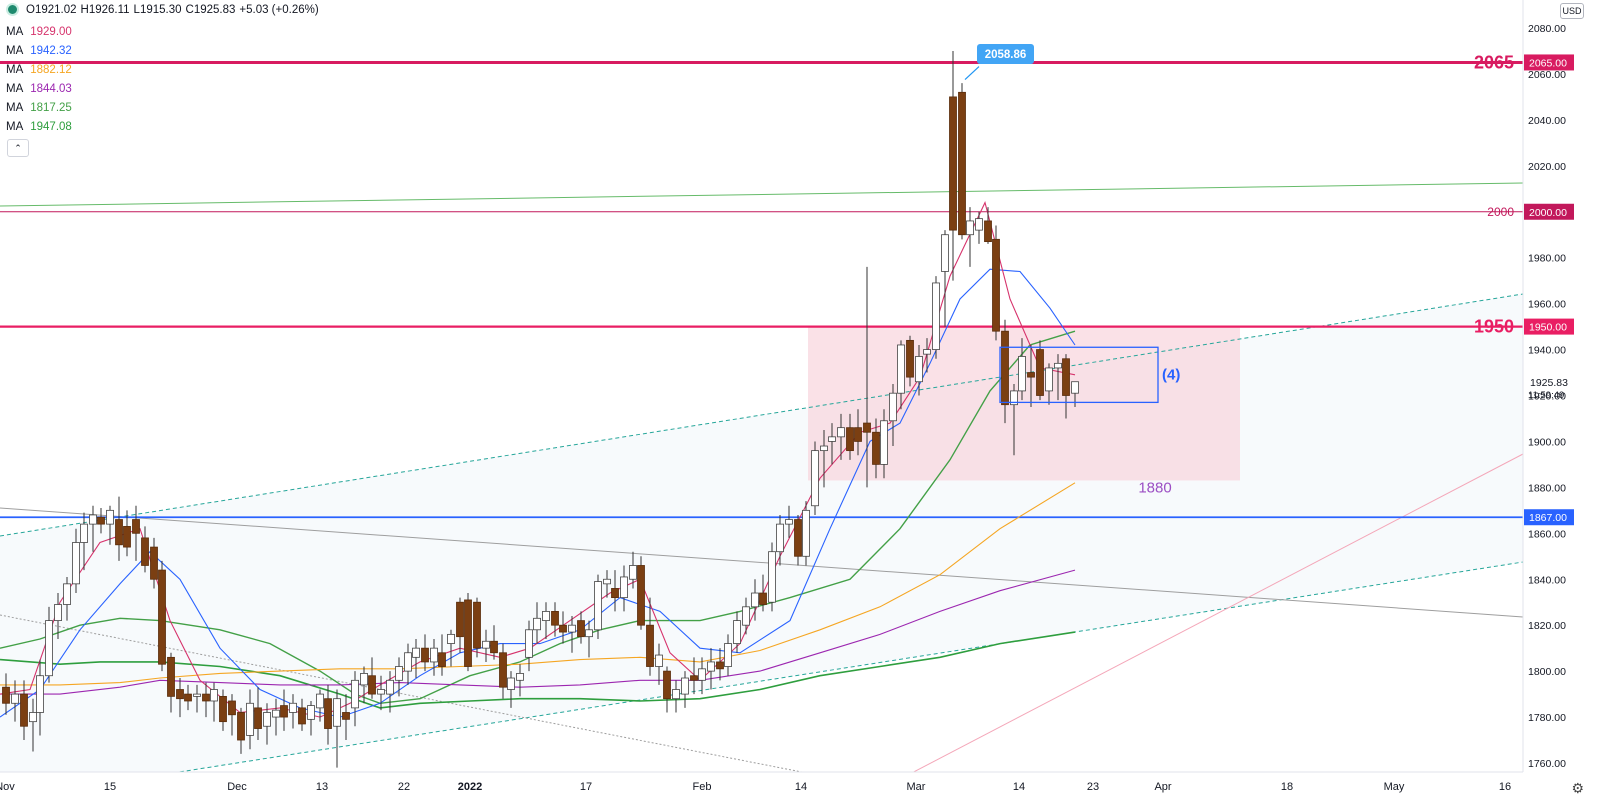 The width and height of the screenshot is (1600, 803). I want to click on time-tick-label: 16, so click(1505, 787).